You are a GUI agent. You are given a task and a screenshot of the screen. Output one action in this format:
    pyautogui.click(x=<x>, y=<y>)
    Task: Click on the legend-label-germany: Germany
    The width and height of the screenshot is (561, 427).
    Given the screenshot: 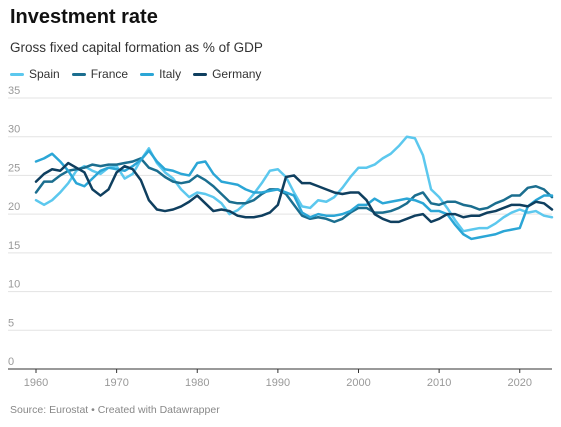 What is the action you would take?
    pyautogui.click(x=237, y=74)
    